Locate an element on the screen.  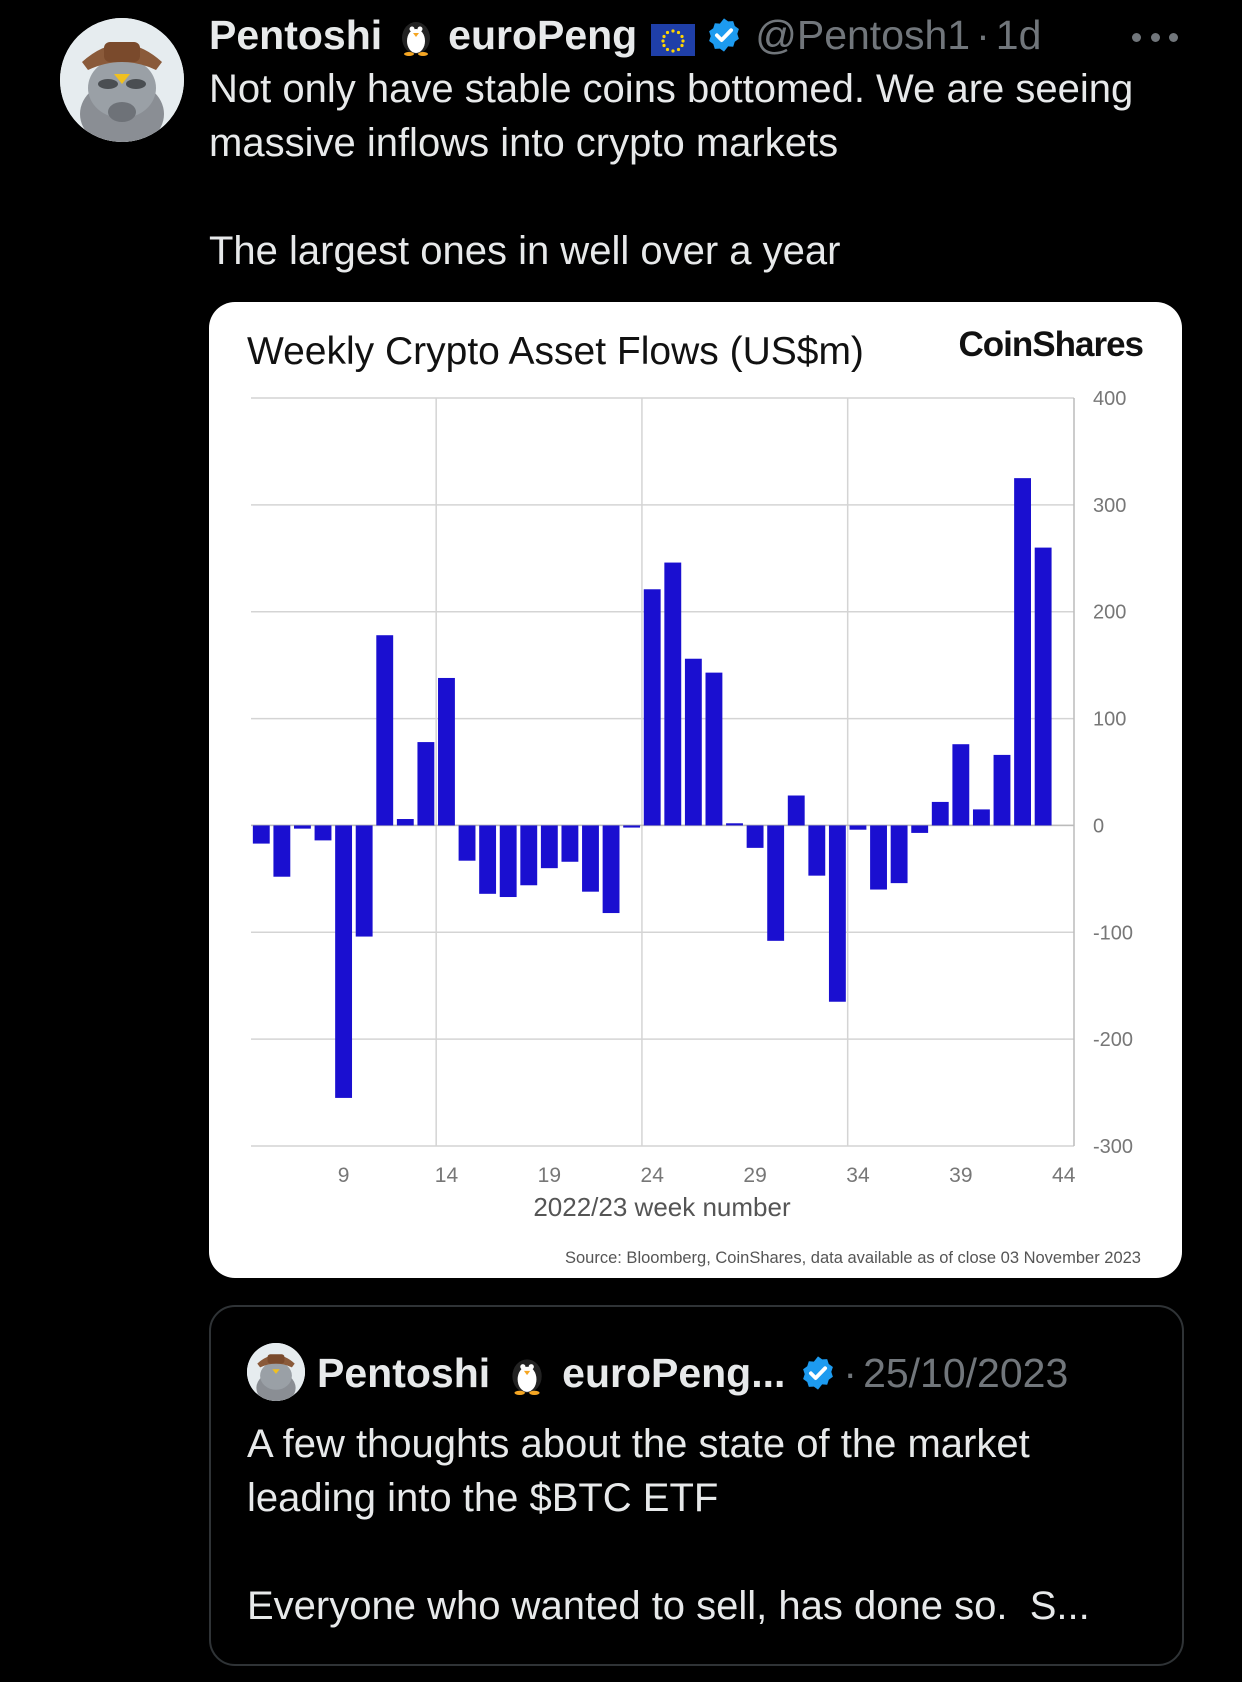
y-tick-label: 300 is located at coordinates (1109, 506).